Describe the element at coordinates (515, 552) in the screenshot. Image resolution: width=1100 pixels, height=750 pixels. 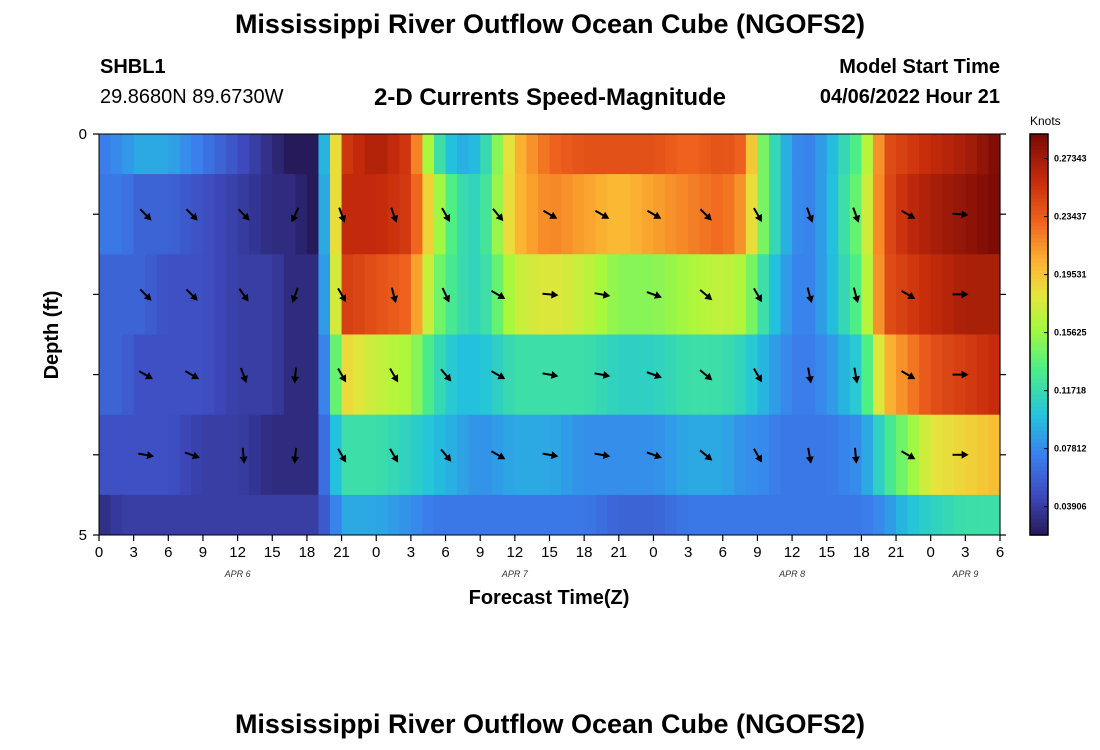
I see `x-tick-label: 12` at that location.